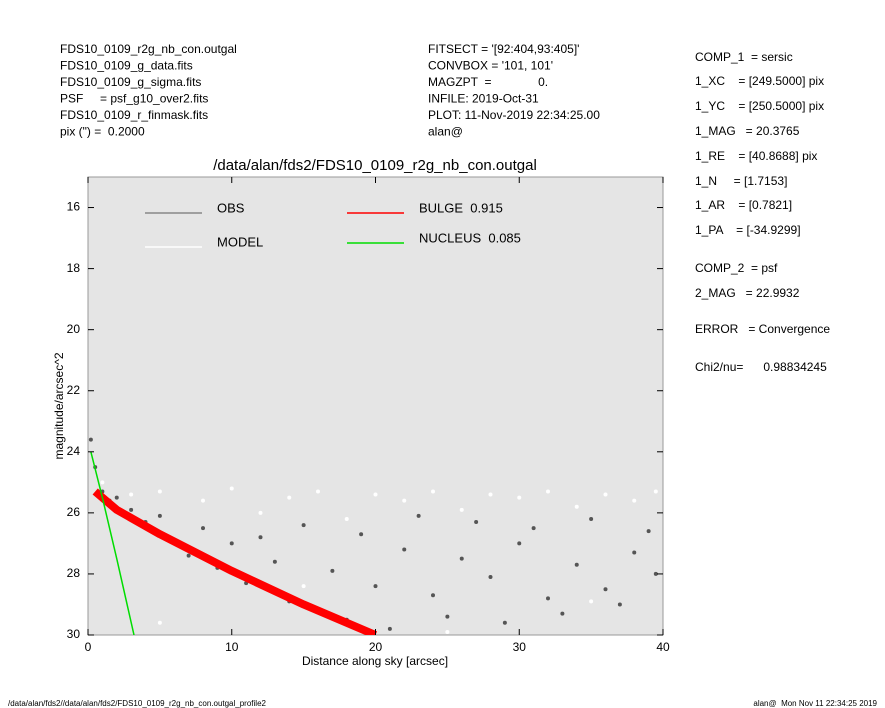  What do you see at coordinates (130, 82) in the screenshot?
I see `header-left-line: FDS10_0109_g_sigma.fits` at bounding box center [130, 82].